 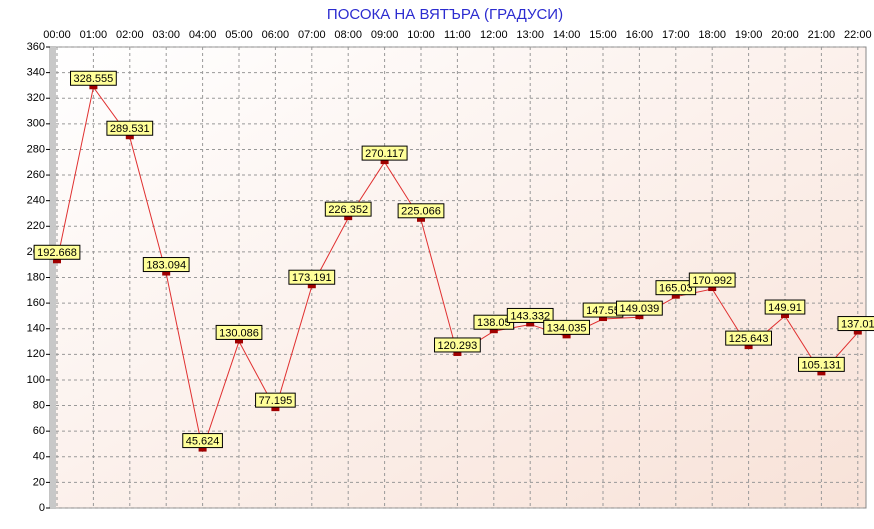 What do you see at coordinates (130, 35) in the screenshot?
I see `x-tick-label: 02:00` at bounding box center [130, 35].